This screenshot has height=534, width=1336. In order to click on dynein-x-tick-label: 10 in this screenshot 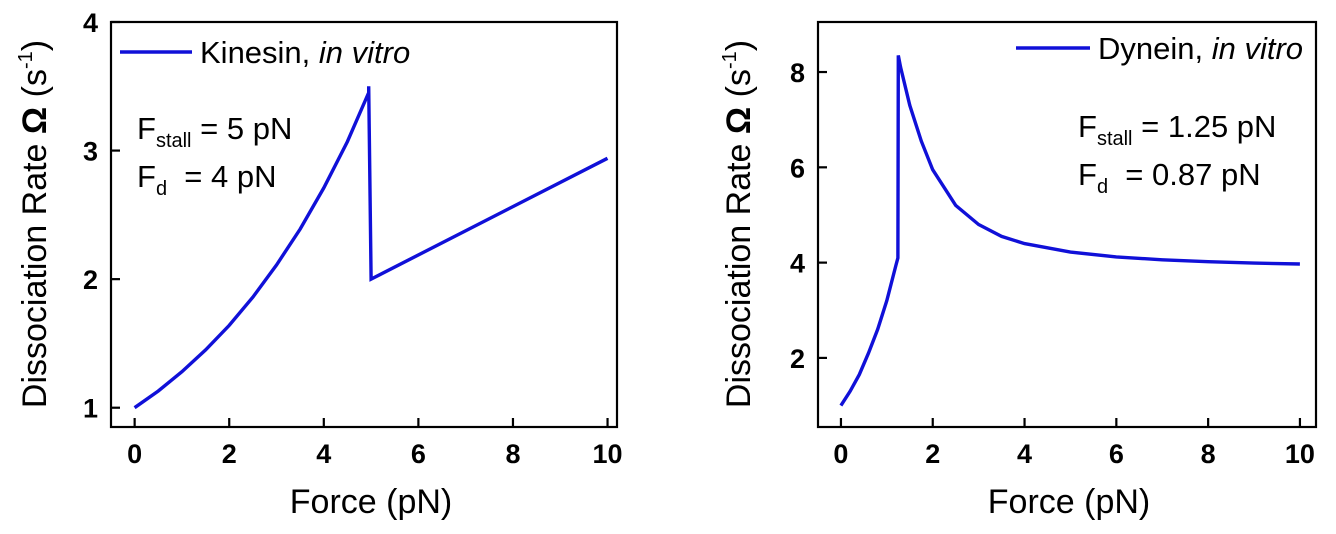, I will do `click(1300, 454)`.